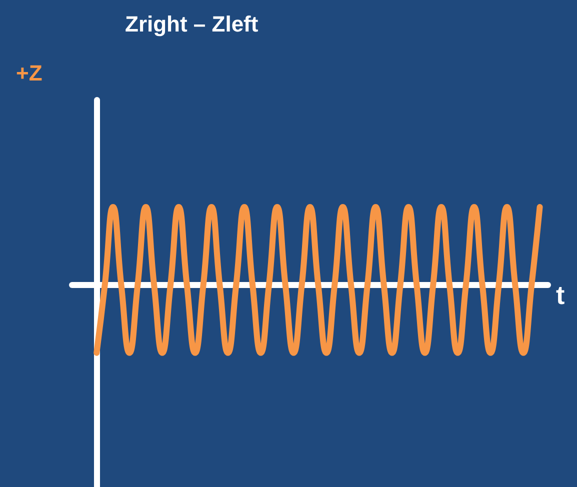 The height and width of the screenshot is (487, 577). What do you see at coordinates (29, 73) in the screenshot?
I see `text: +Z` at bounding box center [29, 73].